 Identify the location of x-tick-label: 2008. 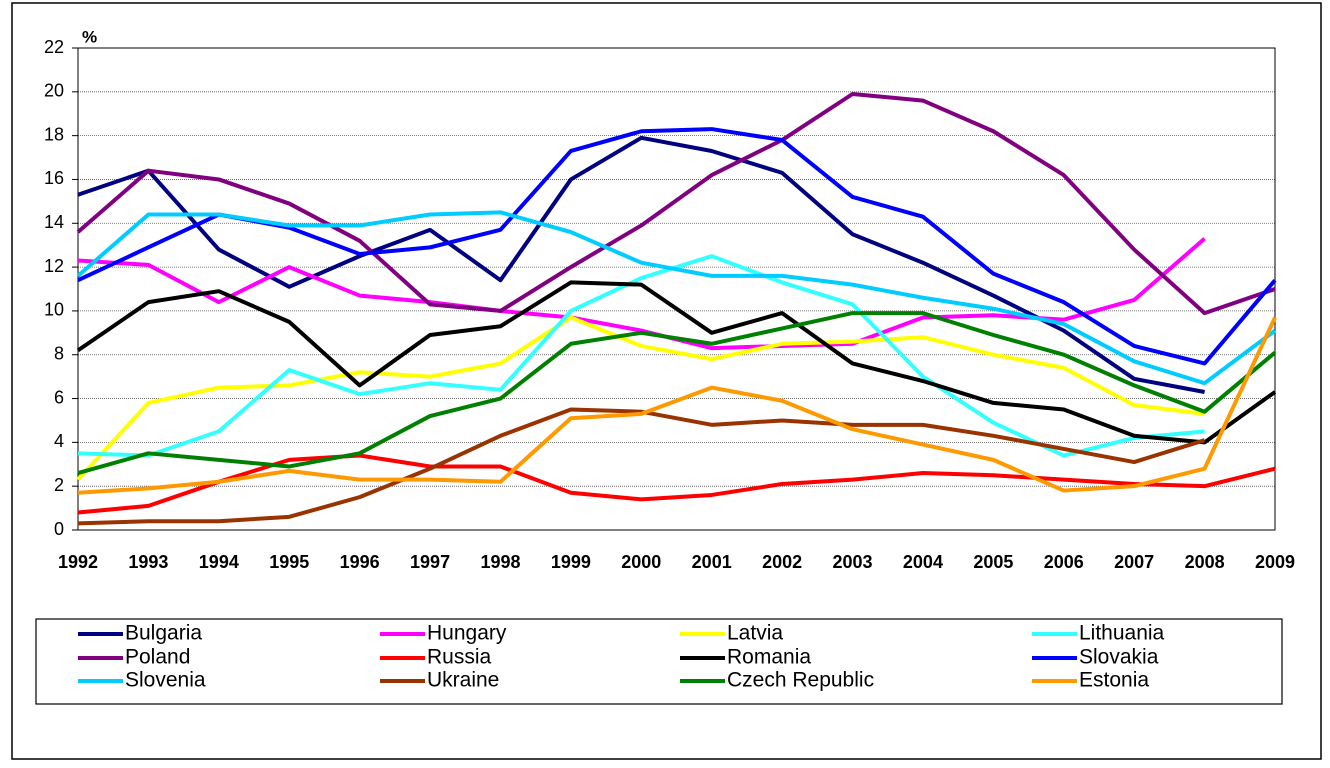
(1205, 562).